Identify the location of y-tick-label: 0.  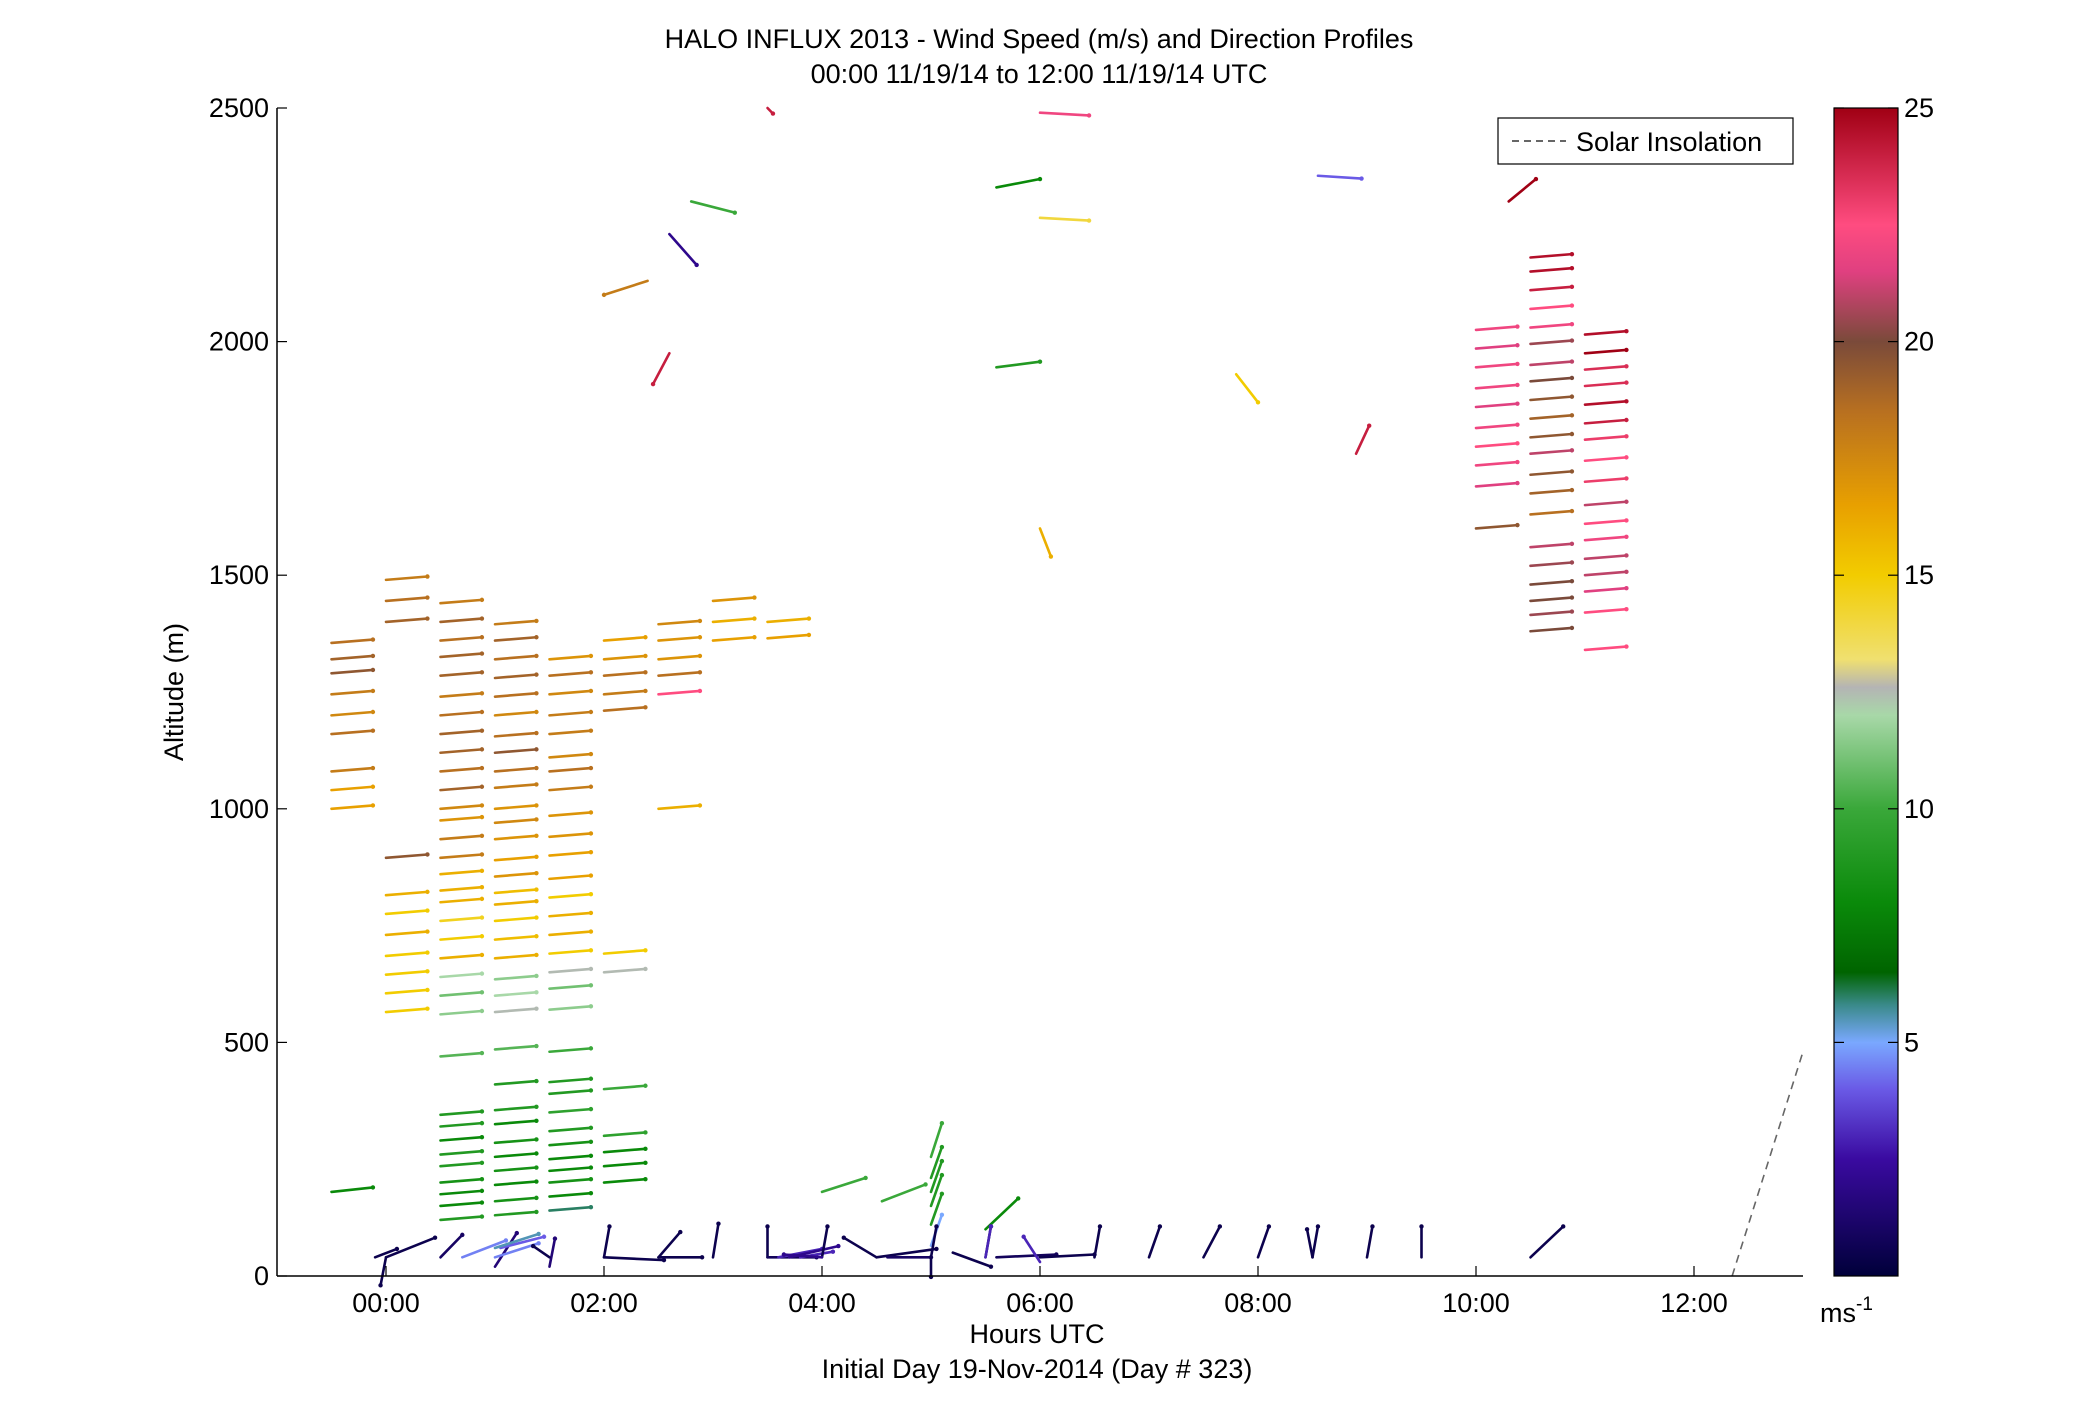
(261, 1276).